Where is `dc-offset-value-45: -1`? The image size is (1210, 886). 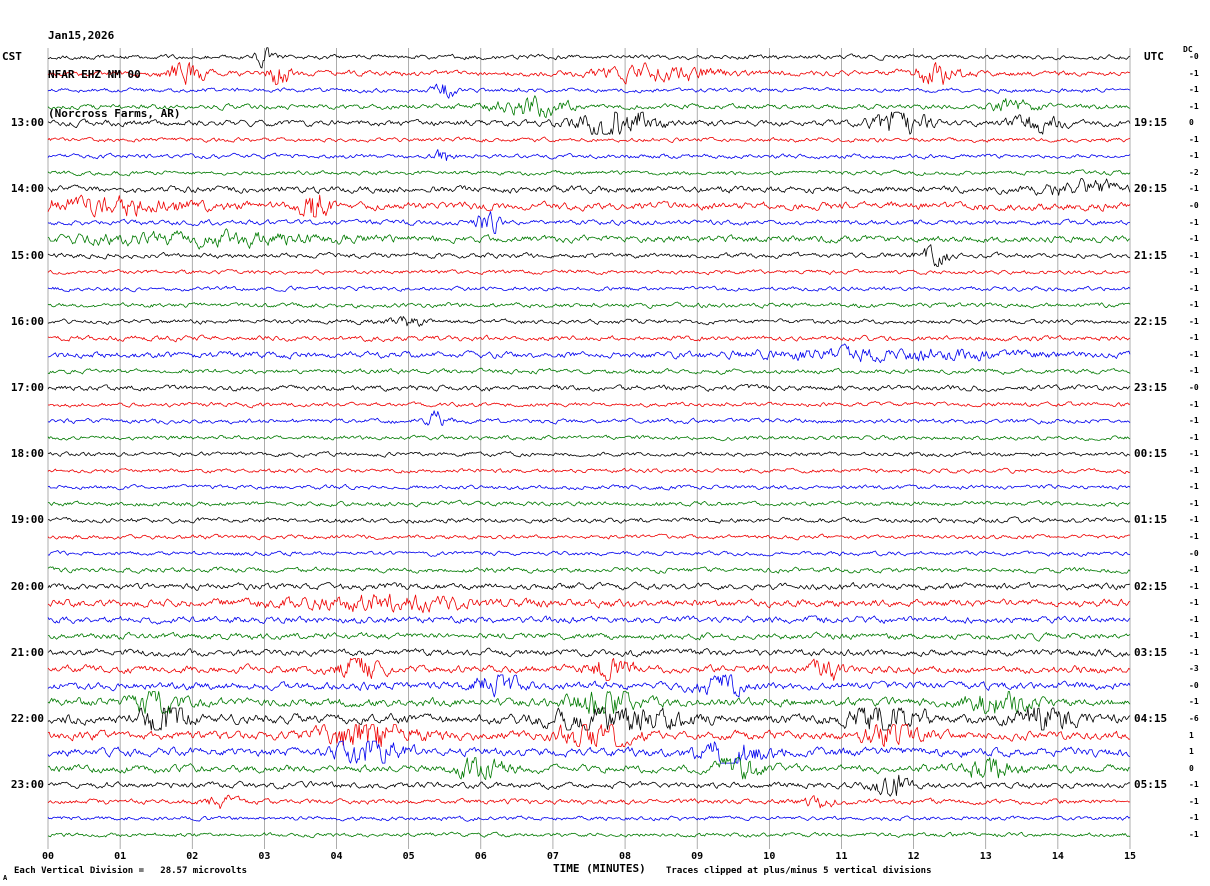 dc-offset-value-45: -1 is located at coordinates (1194, 801).